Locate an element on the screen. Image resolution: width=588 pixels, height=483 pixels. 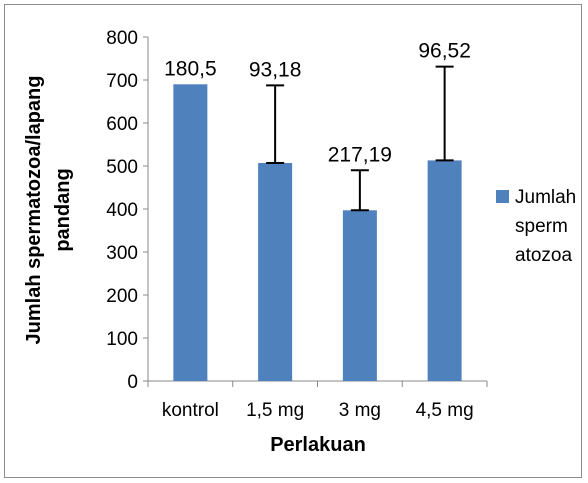
y-tick-label-5: 500 is located at coordinates (122, 167).